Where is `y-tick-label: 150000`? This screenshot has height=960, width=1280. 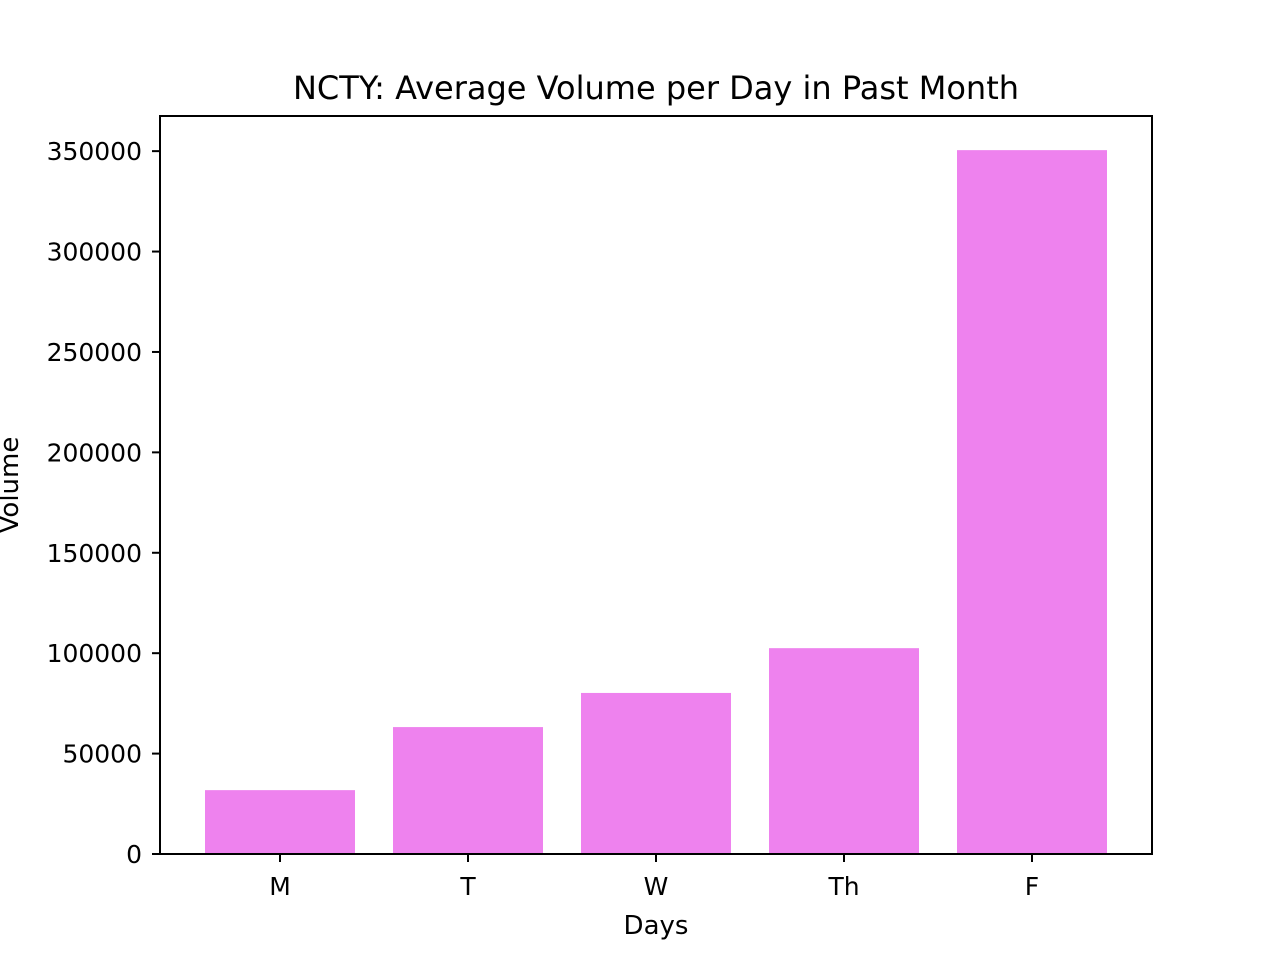 y-tick-label: 150000 is located at coordinates (94, 553).